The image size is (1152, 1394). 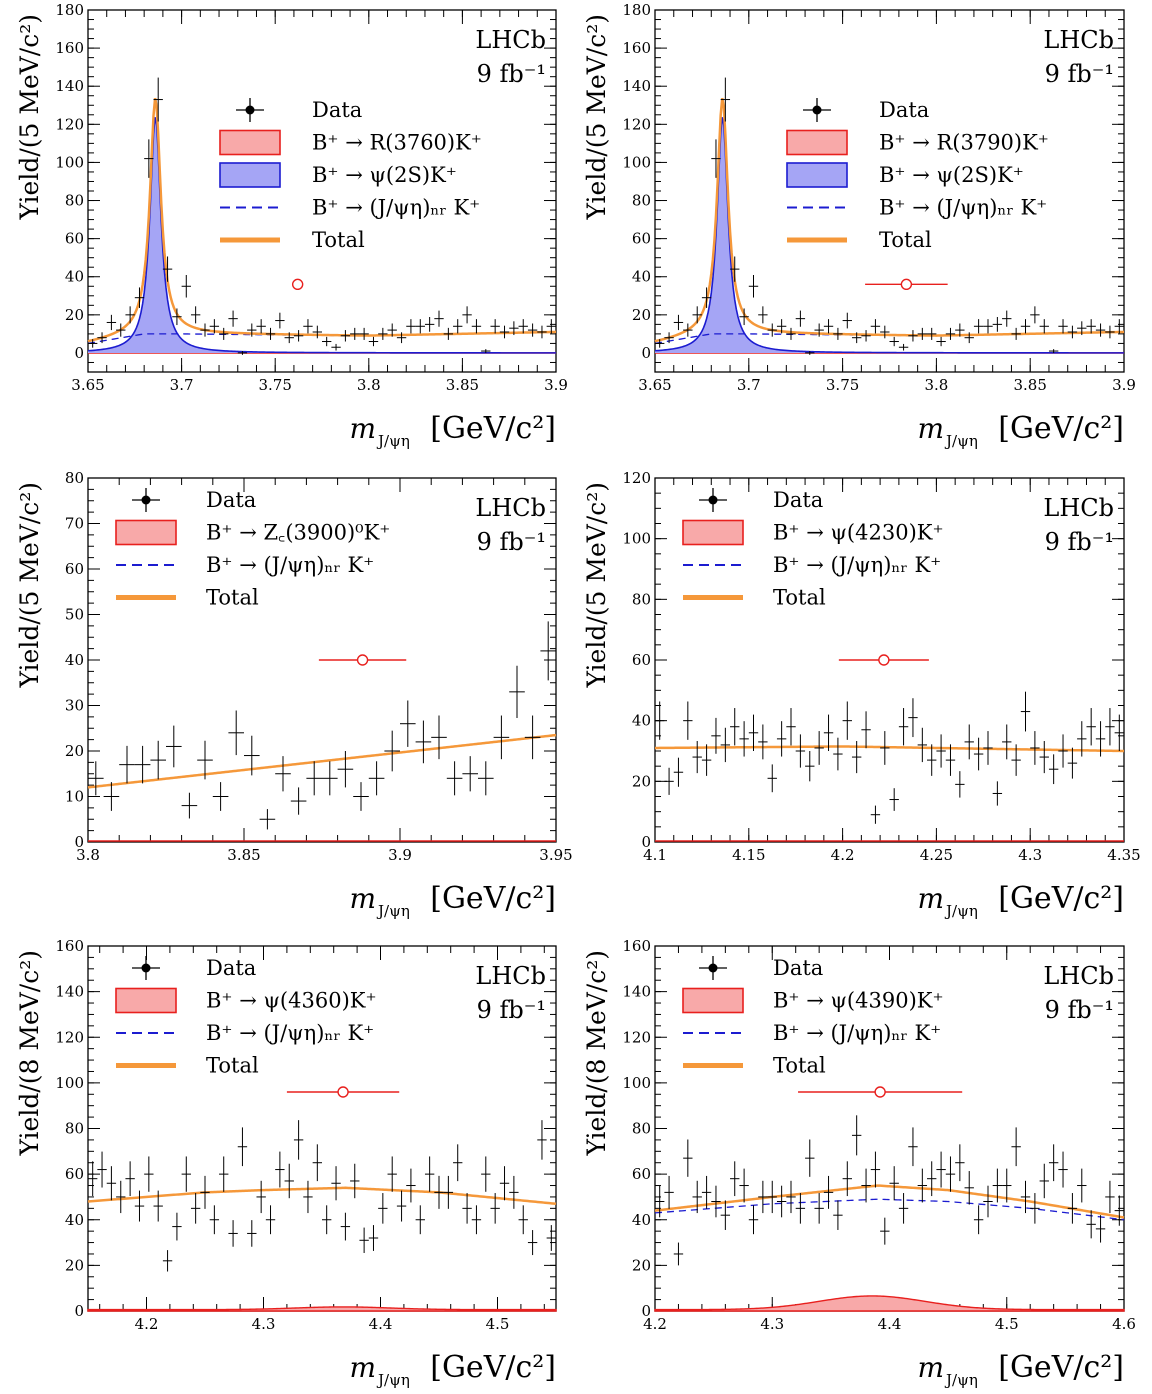 What do you see at coordinates (510, 976) in the screenshot?
I see `lhcb-label: LHCb` at bounding box center [510, 976].